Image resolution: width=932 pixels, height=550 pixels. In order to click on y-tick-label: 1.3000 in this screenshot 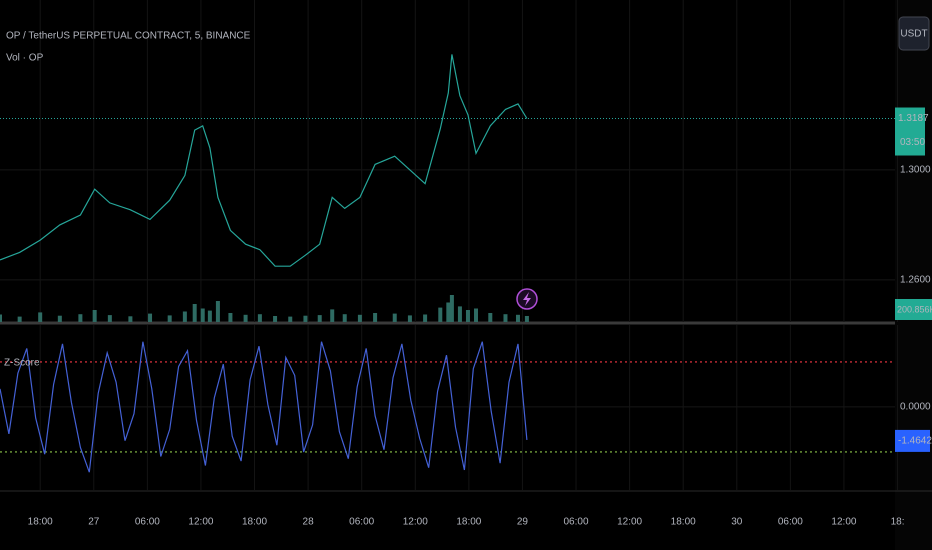, I will do `click(915, 170)`.